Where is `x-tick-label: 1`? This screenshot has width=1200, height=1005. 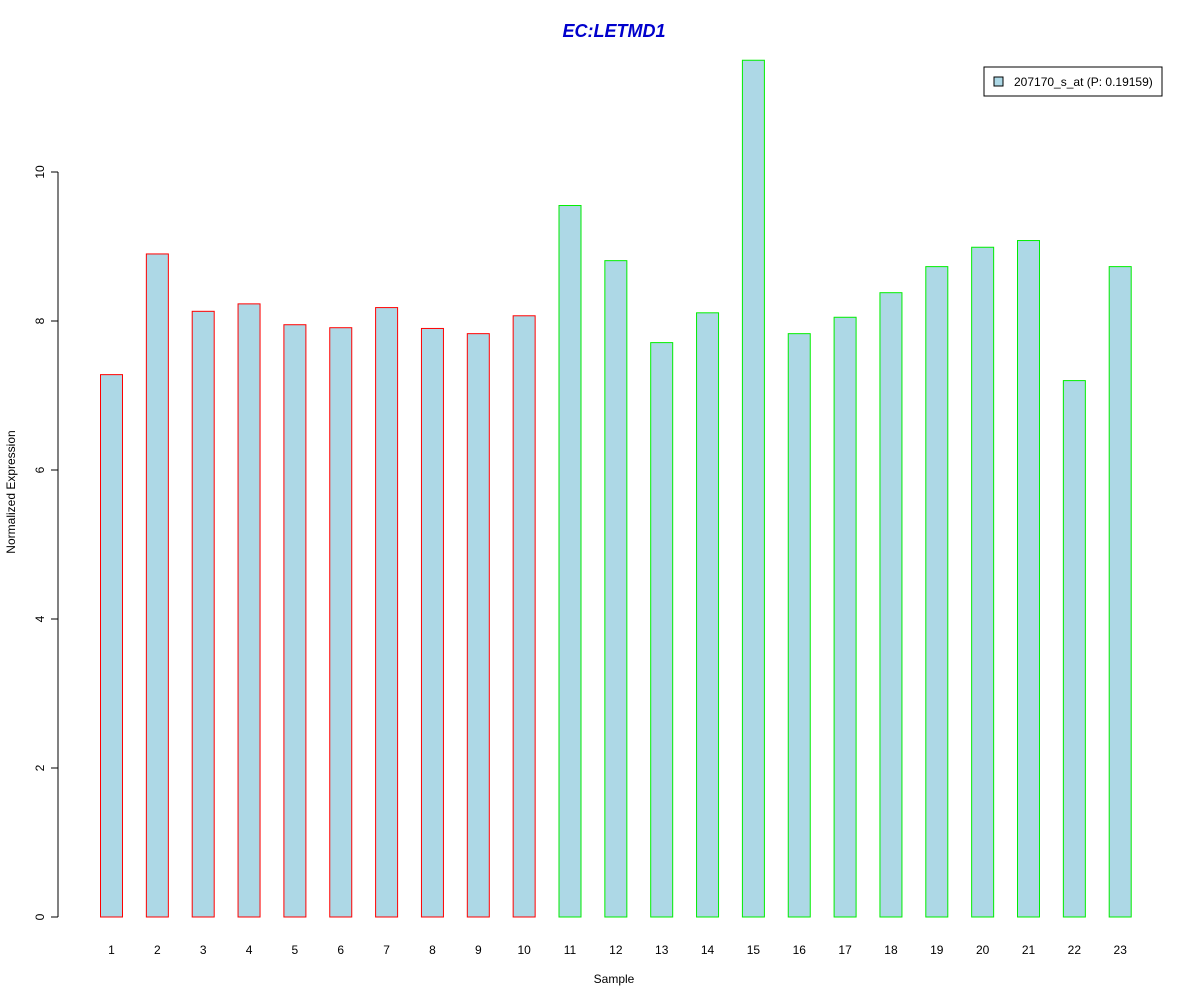
x-tick-label: 1 is located at coordinates (111, 950).